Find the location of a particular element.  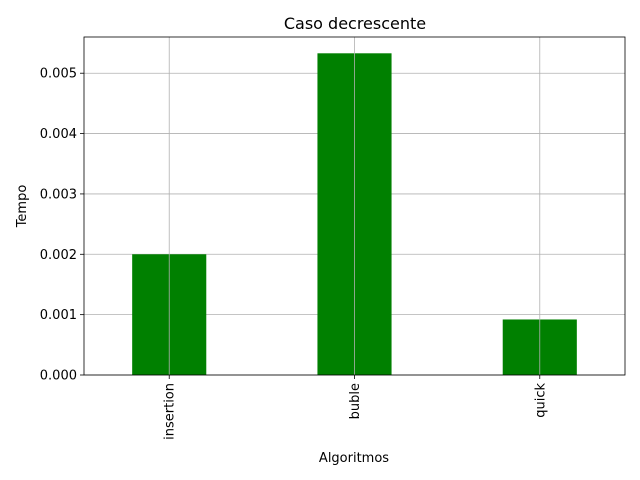

x-axis: insertion buble quick is located at coordinates (355, 407).